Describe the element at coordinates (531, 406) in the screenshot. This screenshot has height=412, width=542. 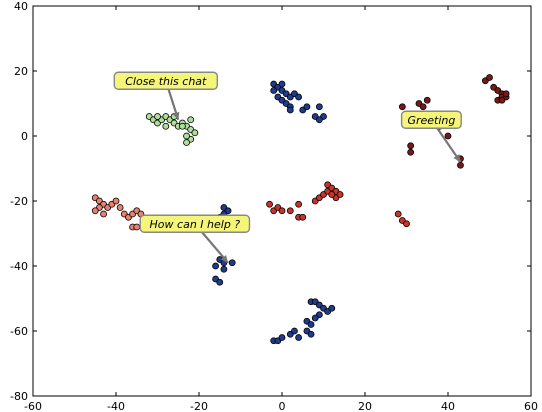
I see `x-tick-label: 60` at that location.